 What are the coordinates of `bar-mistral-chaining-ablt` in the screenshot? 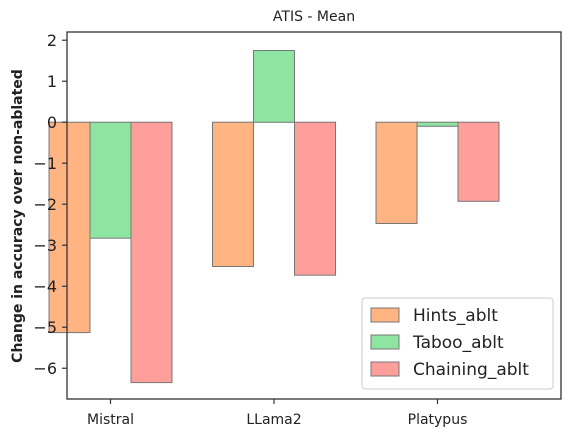 It's located at (151, 252).